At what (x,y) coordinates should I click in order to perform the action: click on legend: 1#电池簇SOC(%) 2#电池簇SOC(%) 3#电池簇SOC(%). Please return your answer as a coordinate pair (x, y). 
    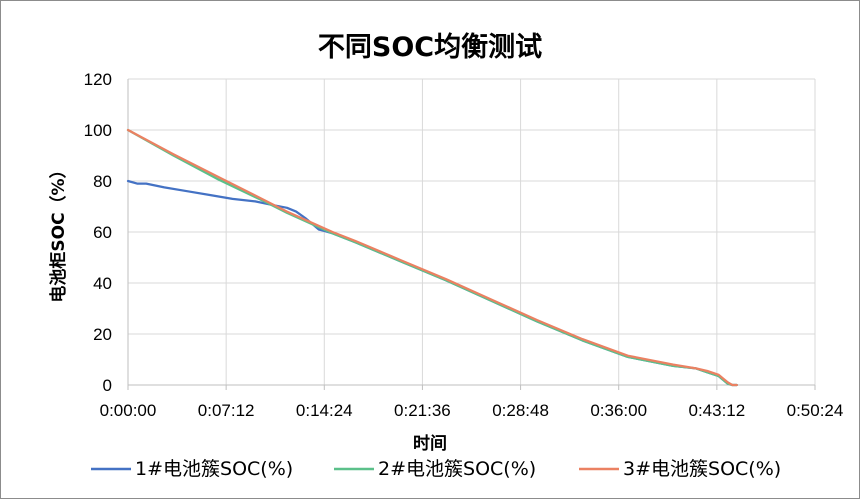
    Looking at the image, I should click on (436, 469).